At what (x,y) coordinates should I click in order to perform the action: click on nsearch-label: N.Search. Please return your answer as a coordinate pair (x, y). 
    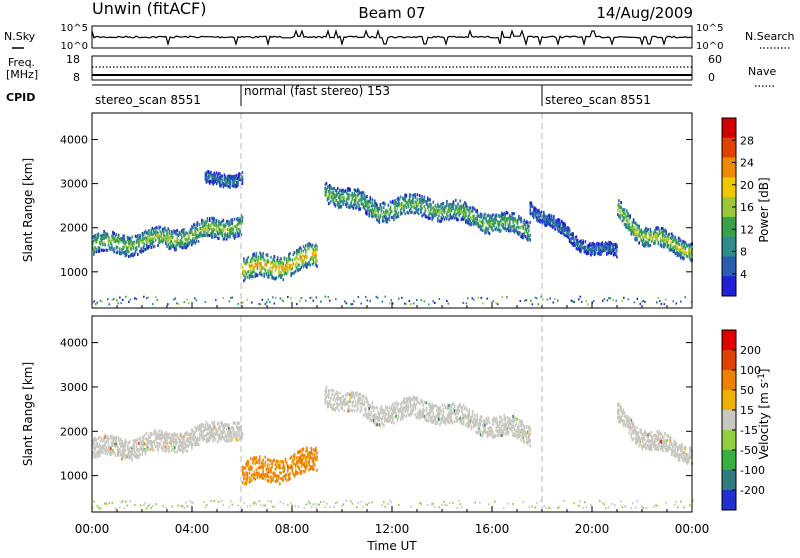
    Looking at the image, I should click on (770, 36).